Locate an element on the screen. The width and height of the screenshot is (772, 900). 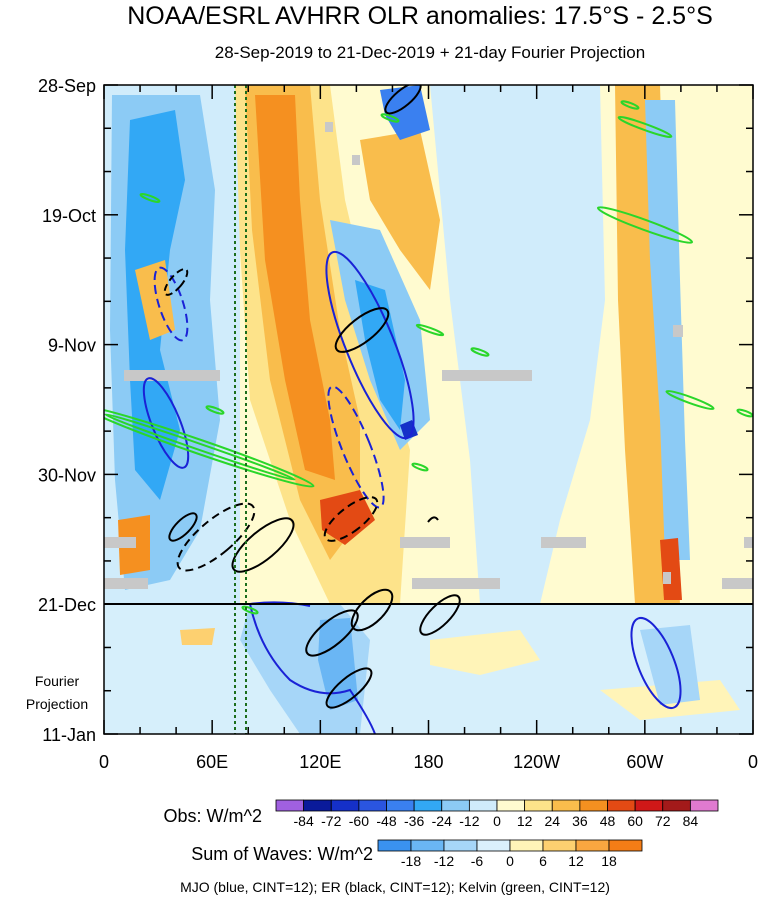
legend-level-label: 36 is located at coordinates (580, 821).